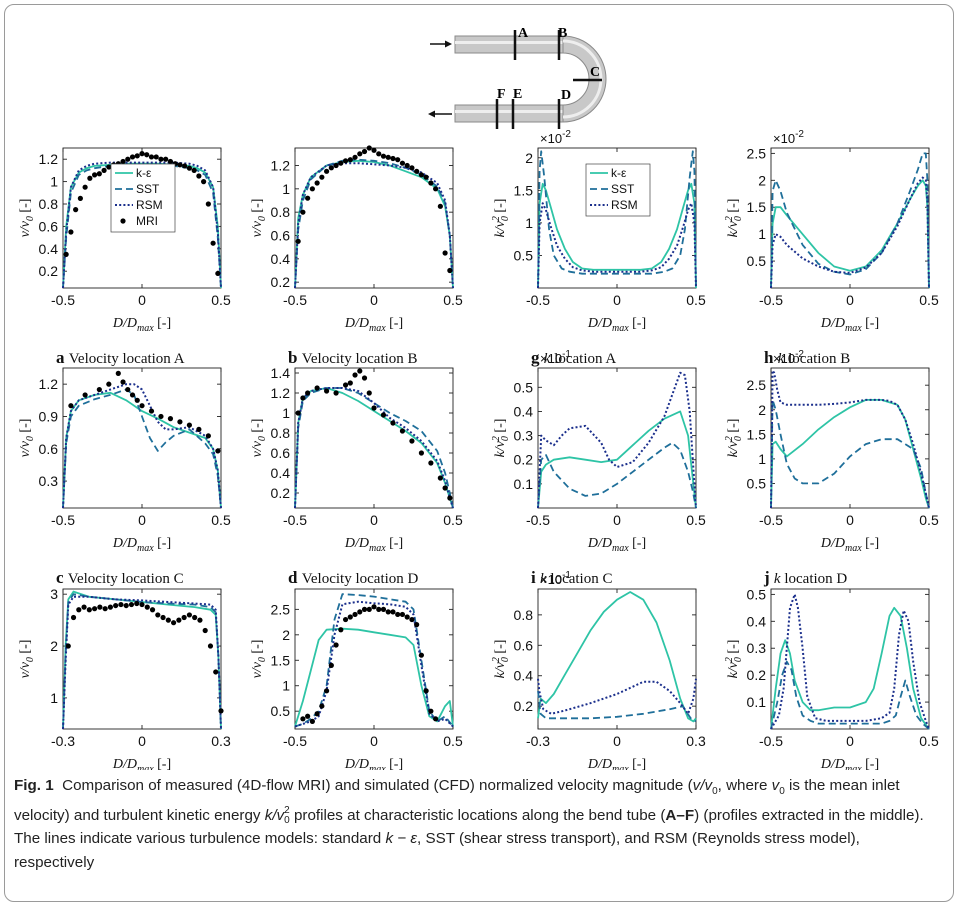  I want to click on subplot-letter: h, so click(771, 357).